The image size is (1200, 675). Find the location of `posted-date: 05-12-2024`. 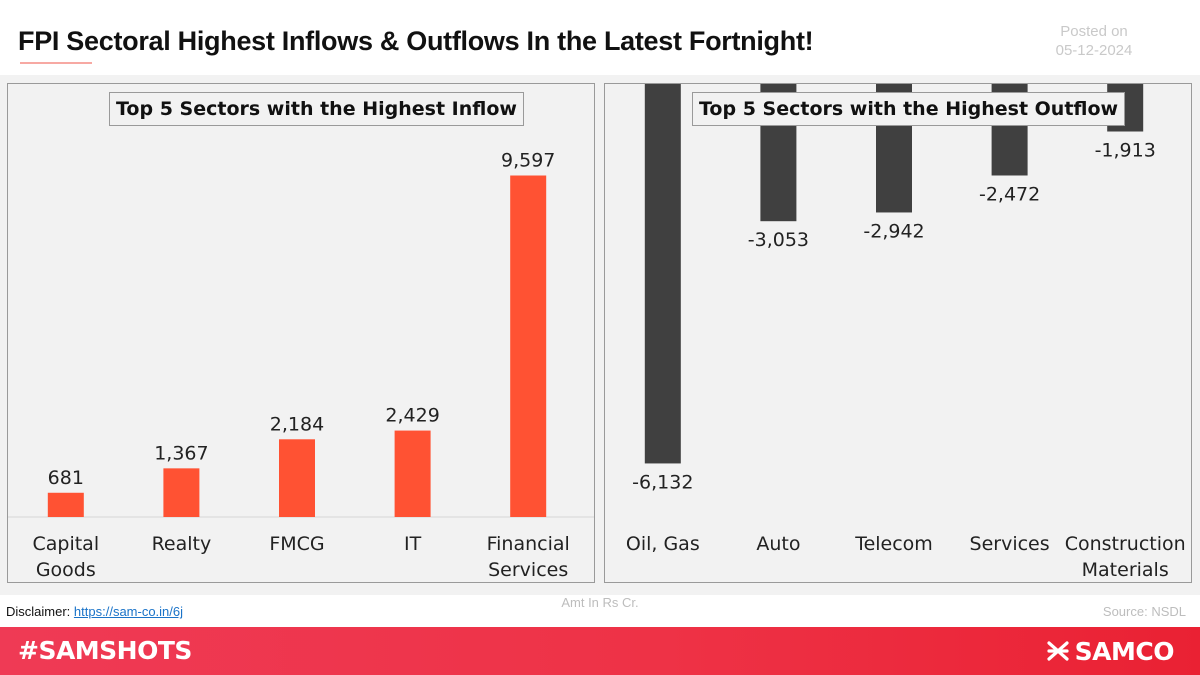

posted-date: 05-12-2024 is located at coordinates (1094, 50).